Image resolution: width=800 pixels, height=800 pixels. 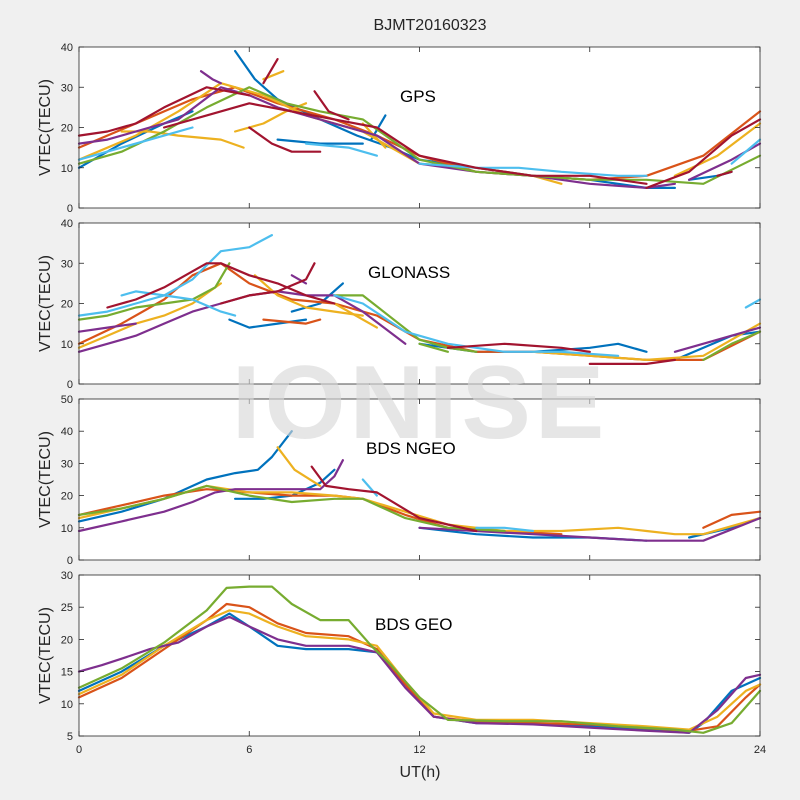 I want to click on x-tick-label: 24, so click(x=760, y=750).